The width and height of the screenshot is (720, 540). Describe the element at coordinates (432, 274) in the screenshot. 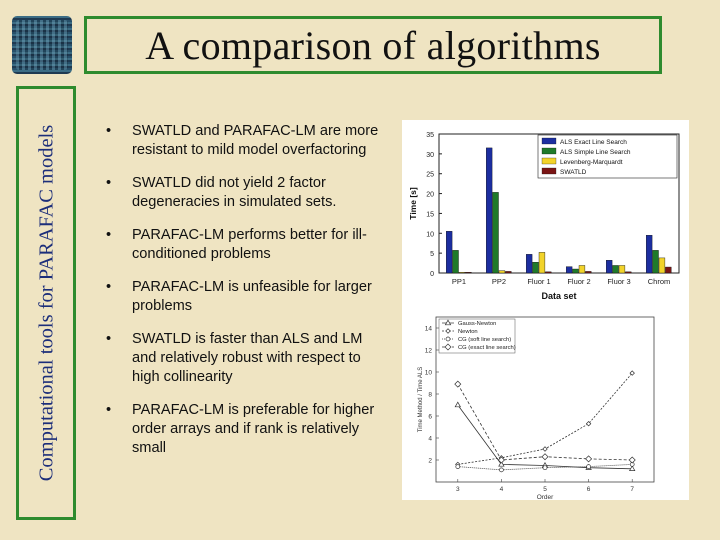

I see `y-tick-label: 0` at that location.